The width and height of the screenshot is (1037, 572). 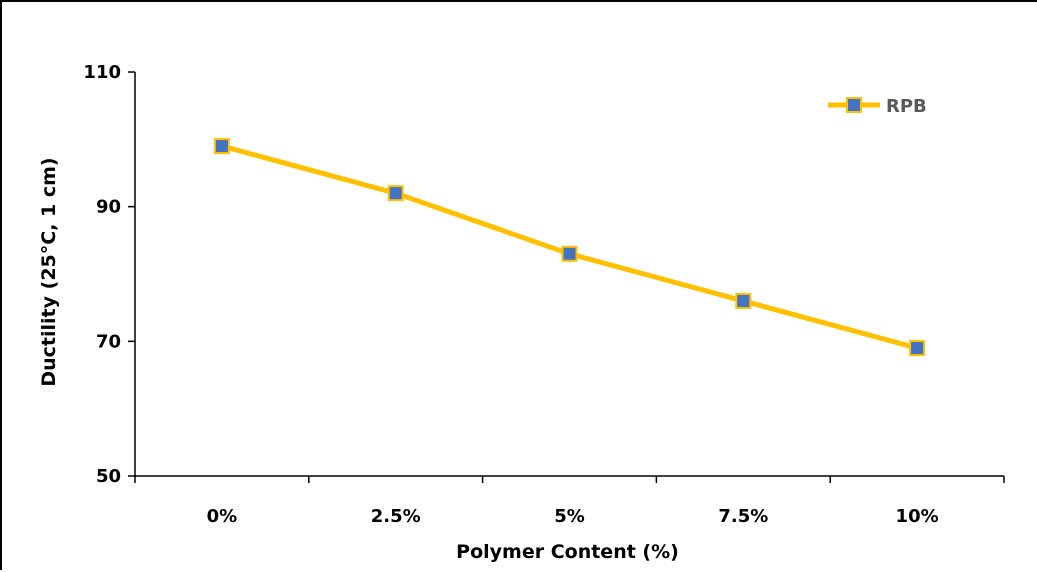 What do you see at coordinates (854, 105) in the screenshot?
I see `legend-marker-swatch` at bounding box center [854, 105].